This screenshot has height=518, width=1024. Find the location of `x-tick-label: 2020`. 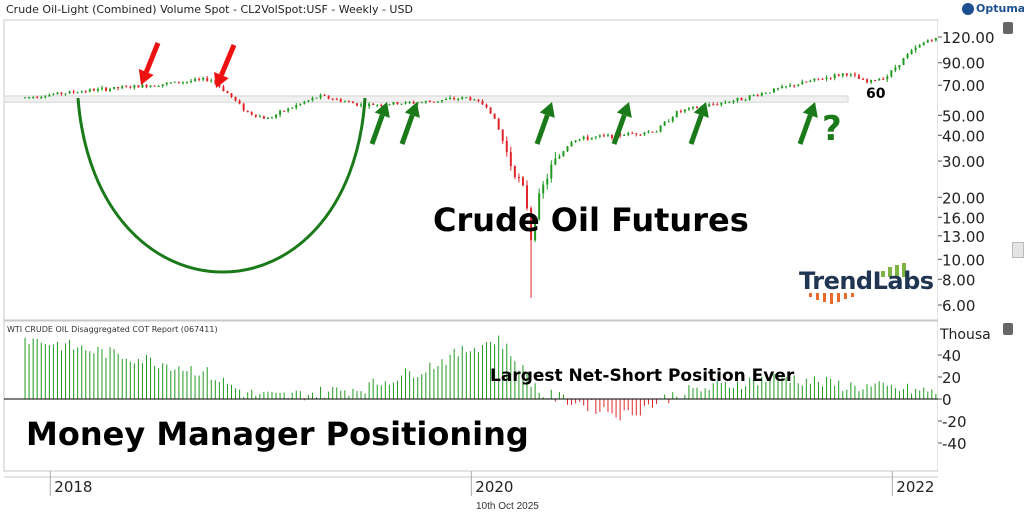

x-tick-label: 2020 is located at coordinates (494, 487).